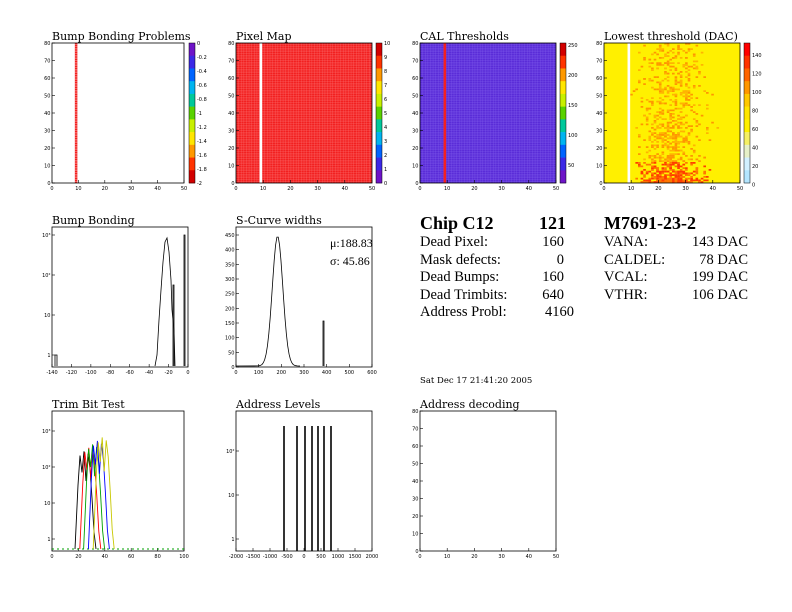  Describe the element at coordinates (747, 177) in the screenshot. I see `lowest-threshold-palette-band` at that location.